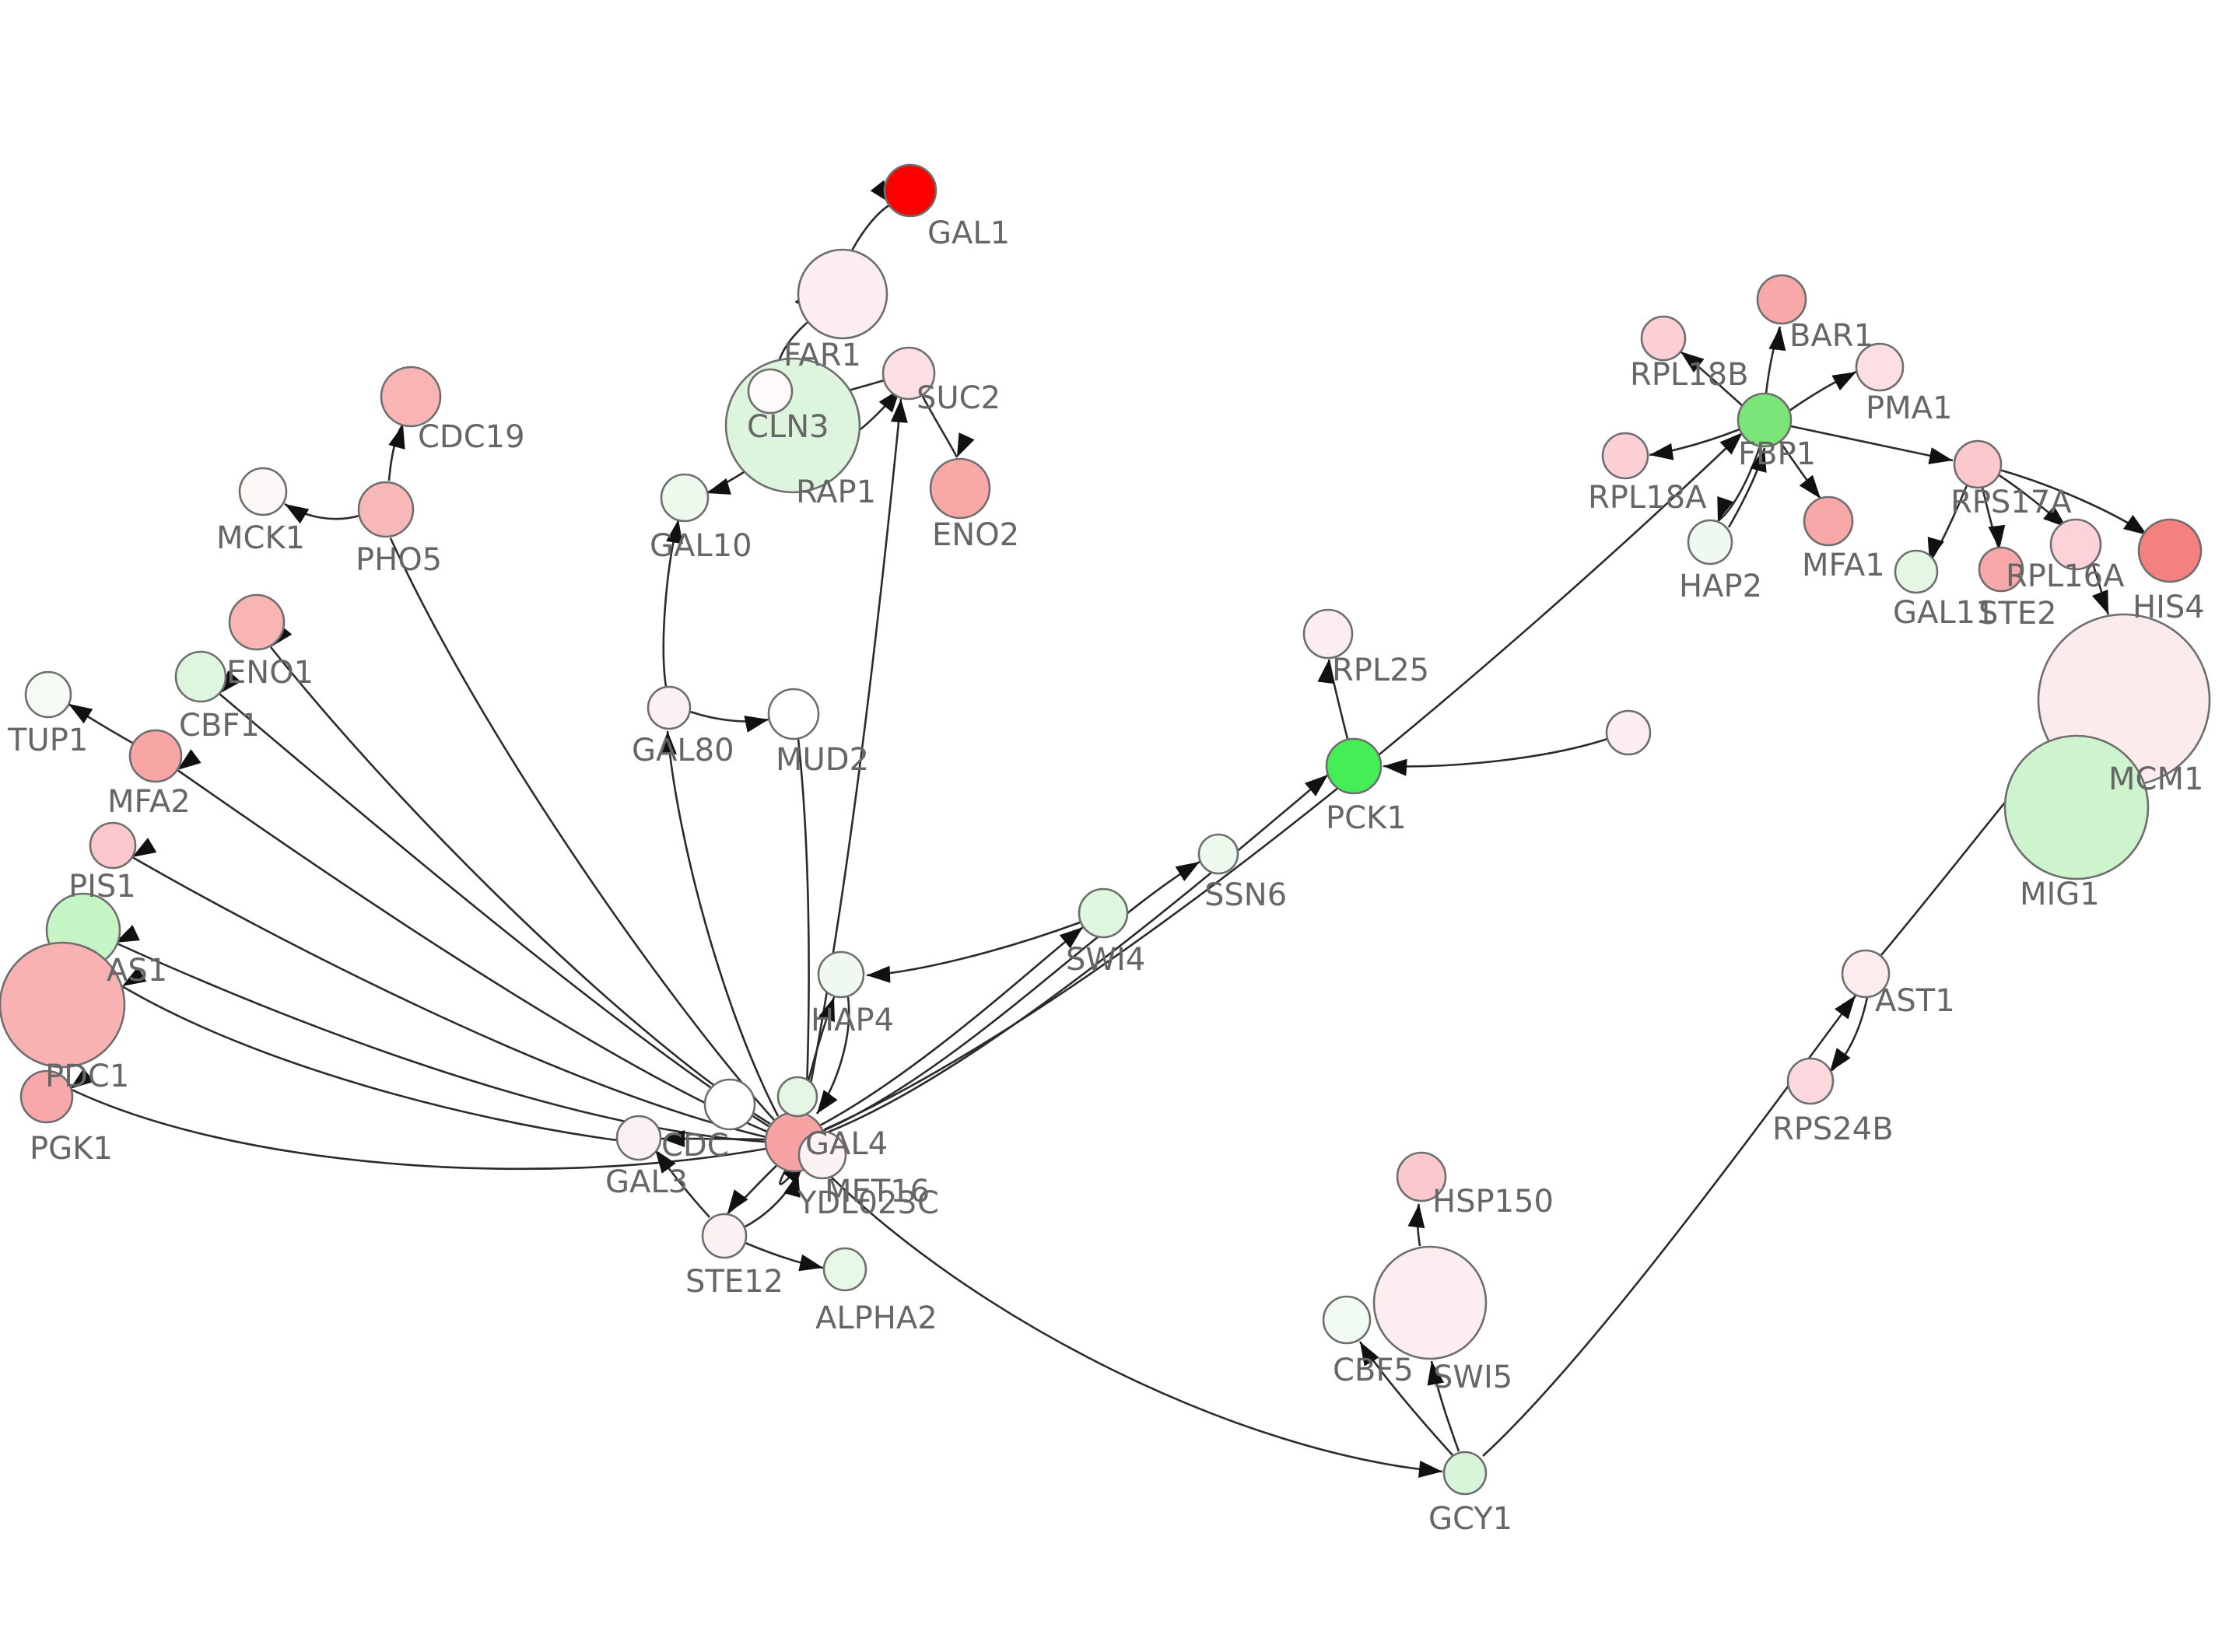 This screenshot has height=1652, width=2222. I want to click on node-label-MET16: MET16, so click(877, 1192).